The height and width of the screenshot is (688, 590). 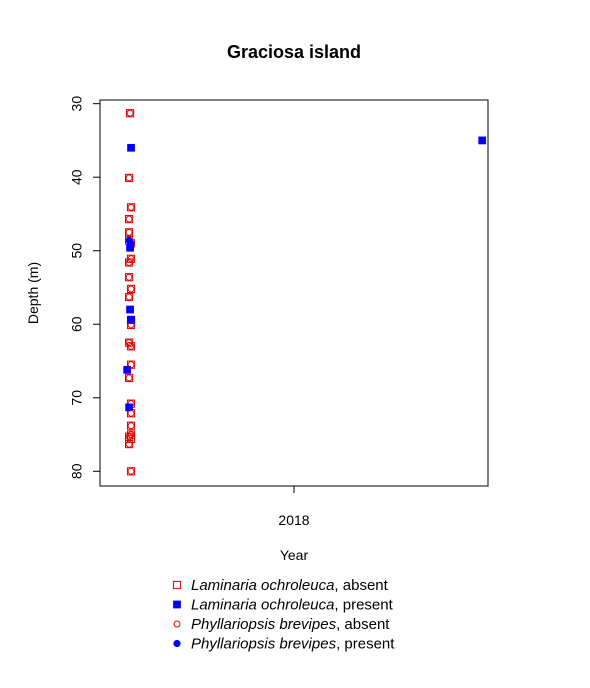 What do you see at coordinates (294, 555) in the screenshot?
I see `x-axis-label: Year` at bounding box center [294, 555].